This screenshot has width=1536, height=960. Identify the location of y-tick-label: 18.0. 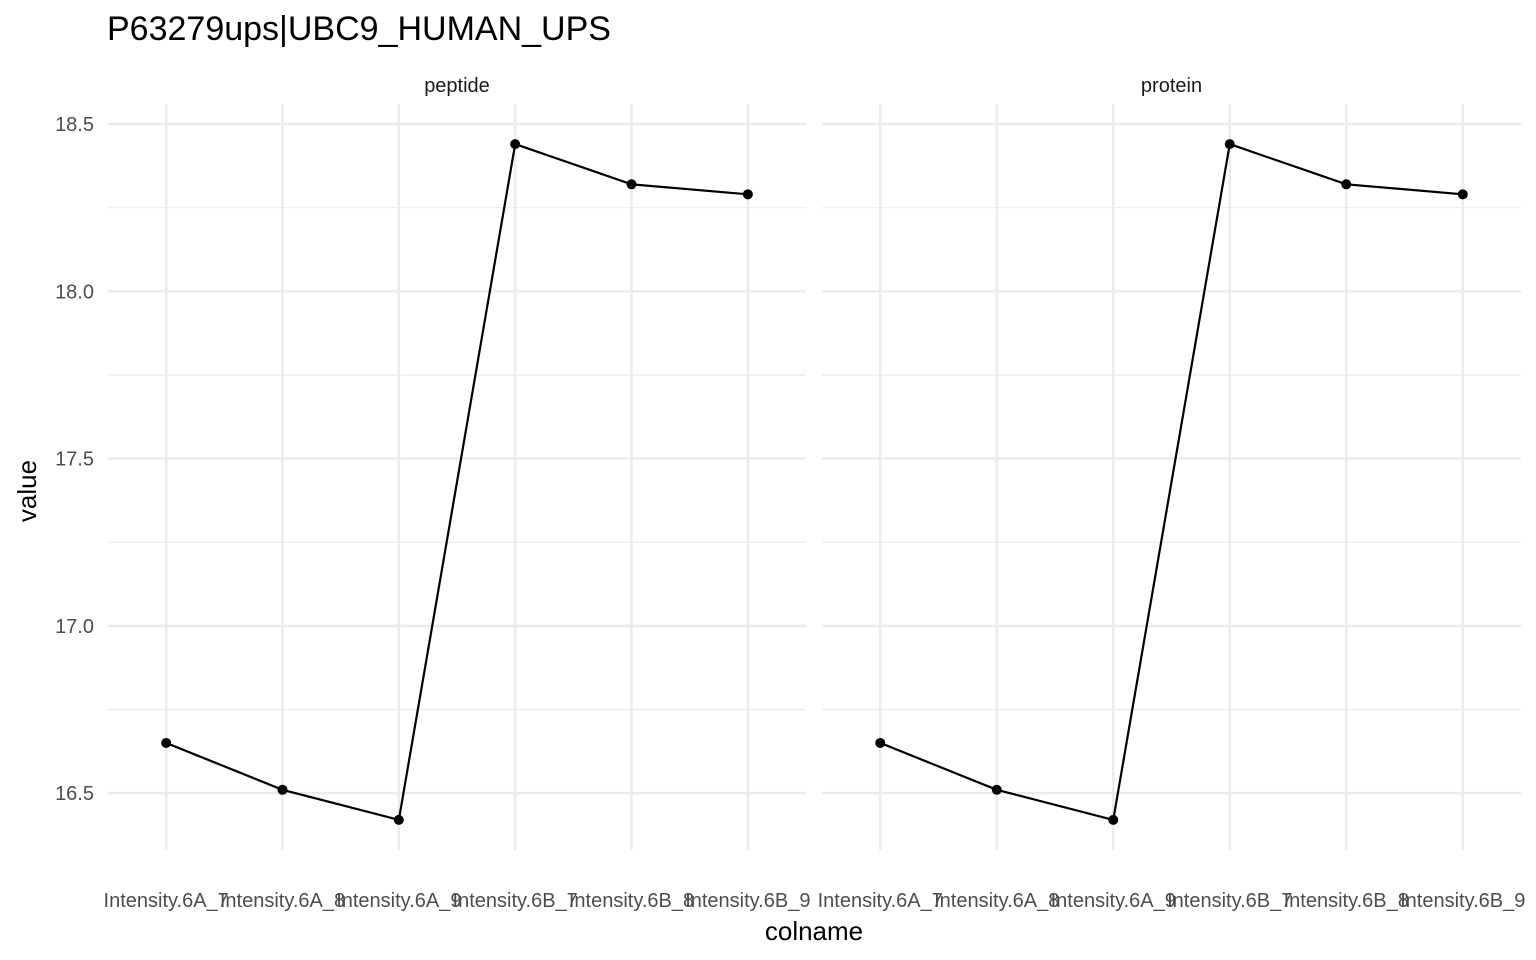
(74, 292).